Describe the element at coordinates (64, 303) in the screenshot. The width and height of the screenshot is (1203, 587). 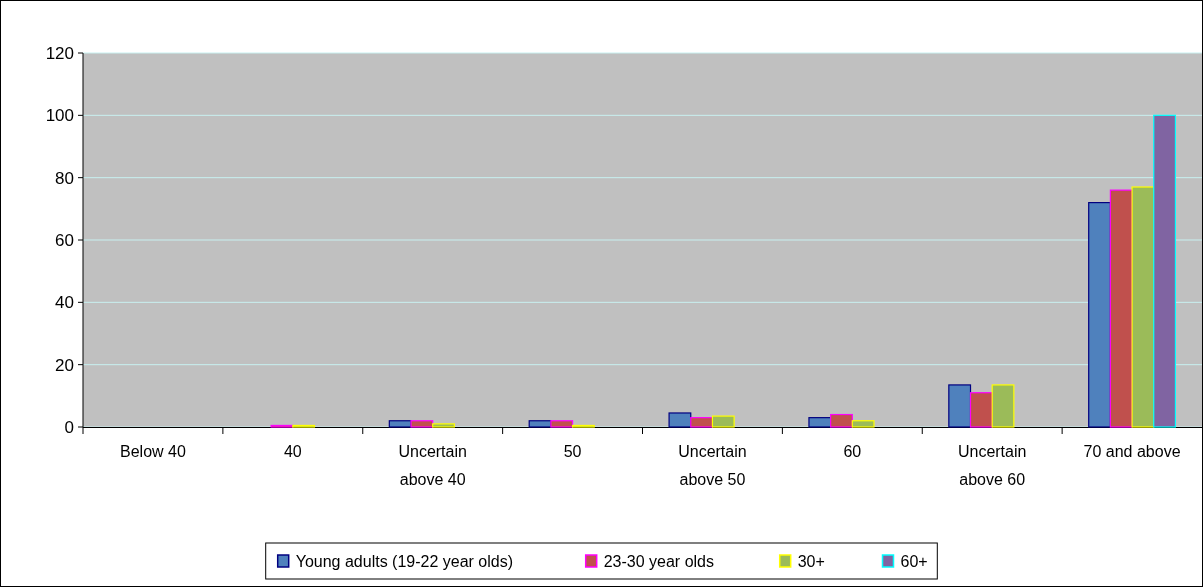
I see `y-tick-label: 40` at that location.